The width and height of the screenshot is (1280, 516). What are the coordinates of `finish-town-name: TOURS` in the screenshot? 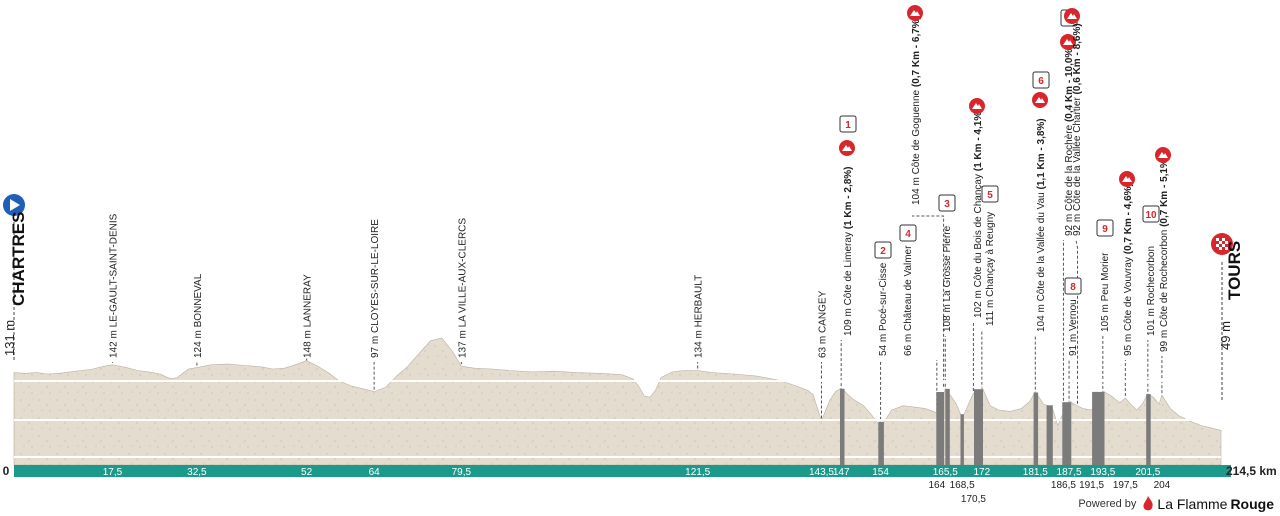 It's located at (1234, 270).